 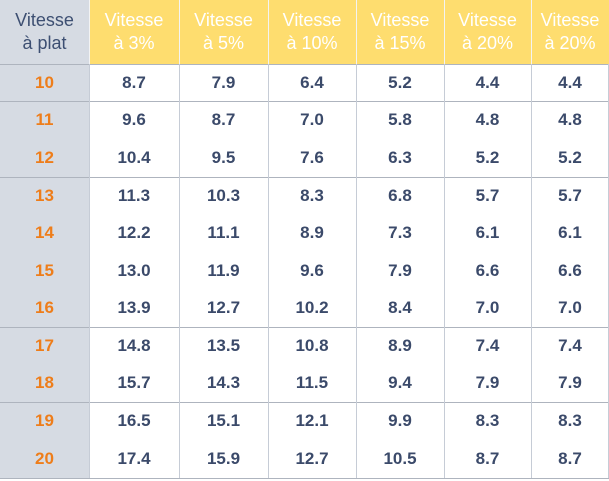 What do you see at coordinates (400, 158) in the screenshot?
I see `table-cell: 6.3` at bounding box center [400, 158].